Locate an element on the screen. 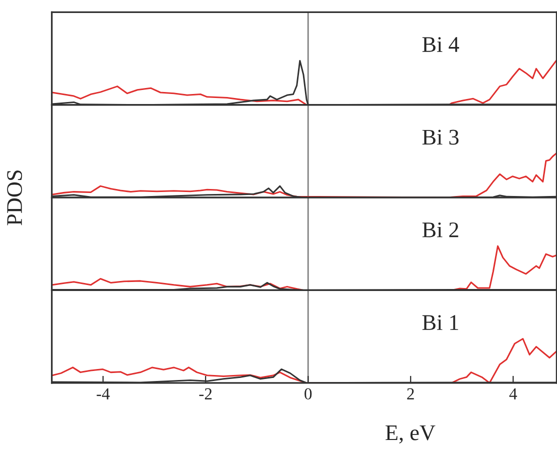 Image resolution: width=557 pixels, height=451 pixels. y-axis-title: PDOS is located at coordinates (14, 198).